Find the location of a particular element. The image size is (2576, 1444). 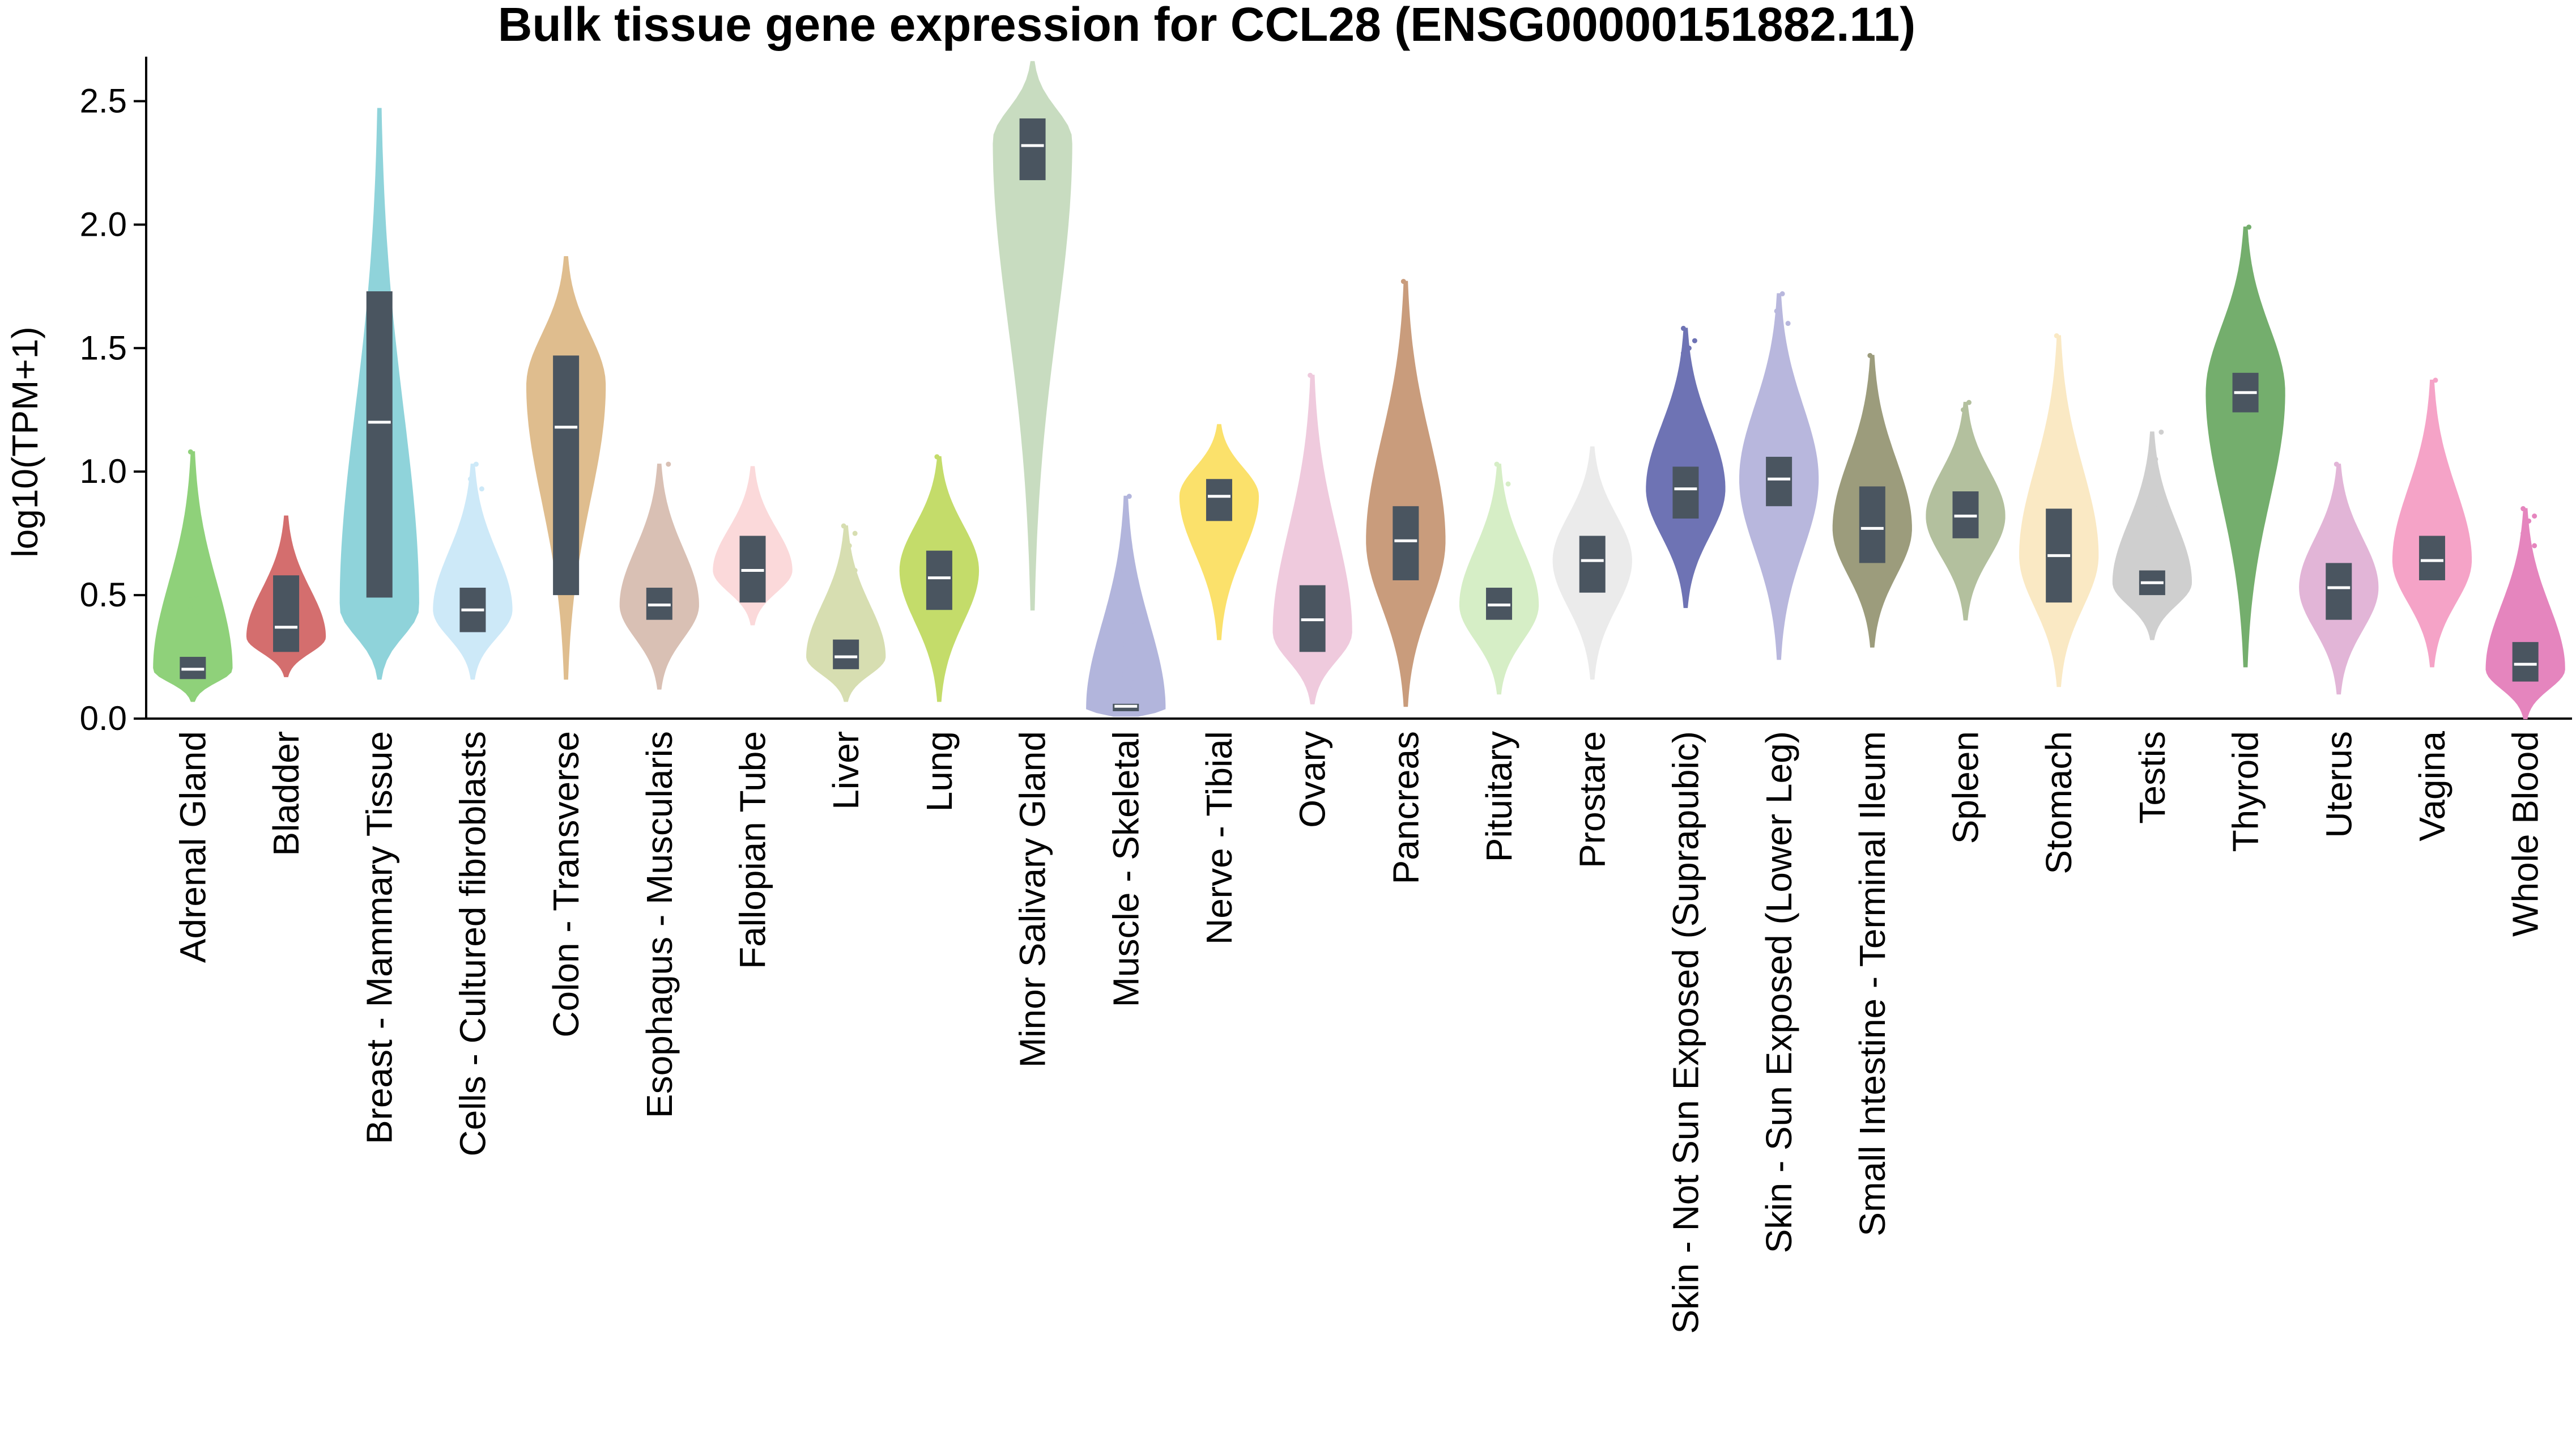

x-tick-label: Stomach is located at coordinates (2058, 802).